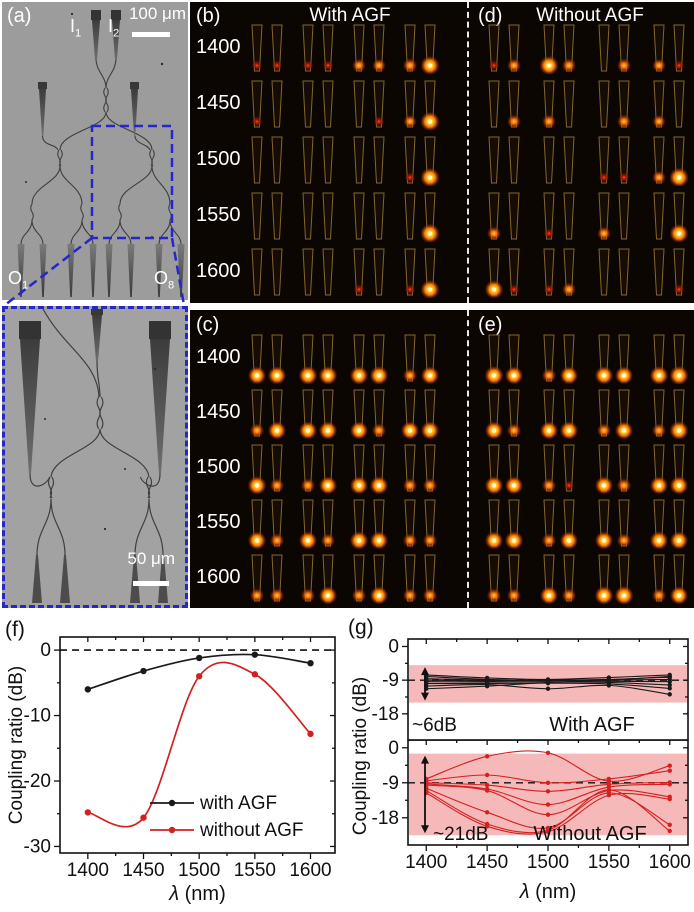 This screenshot has width=694, height=912. I want to click on data-series-line, so click(199, 744).